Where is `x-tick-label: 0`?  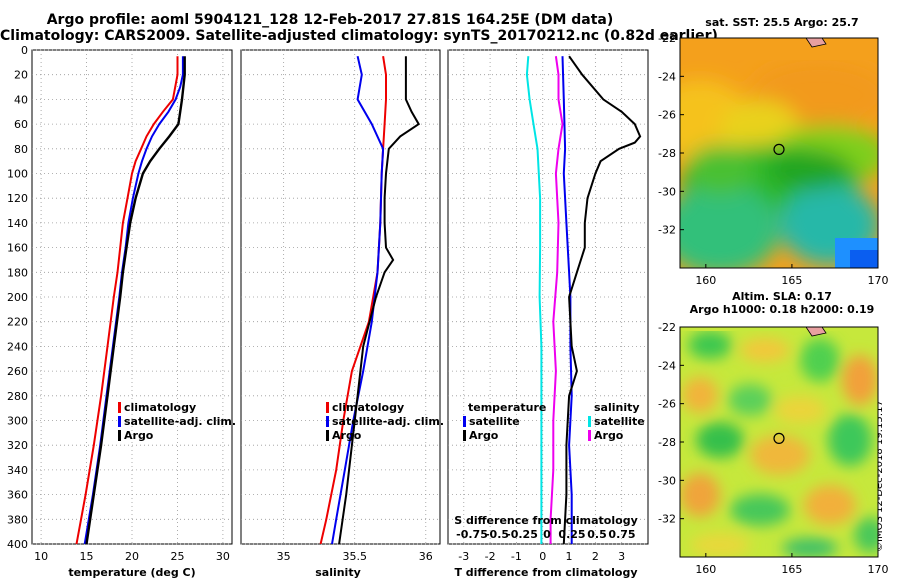 x-tick-label: 0 is located at coordinates (542, 556).